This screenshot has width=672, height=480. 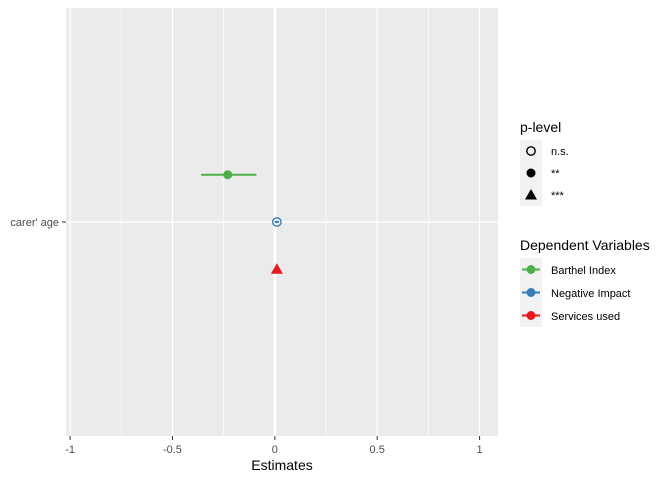 I want to click on legend-label: Negative Impact, so click(x=590, y=294).